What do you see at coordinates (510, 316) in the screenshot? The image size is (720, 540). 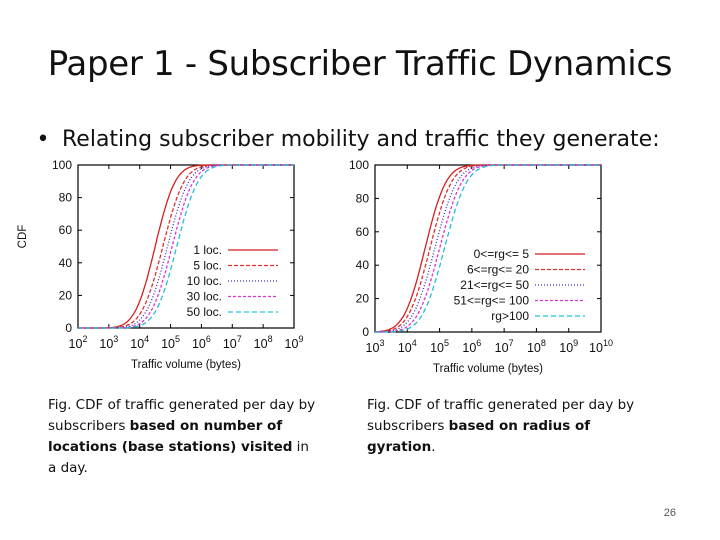 I see `legend-entry: rg>100` at bounding box center [510, 316].